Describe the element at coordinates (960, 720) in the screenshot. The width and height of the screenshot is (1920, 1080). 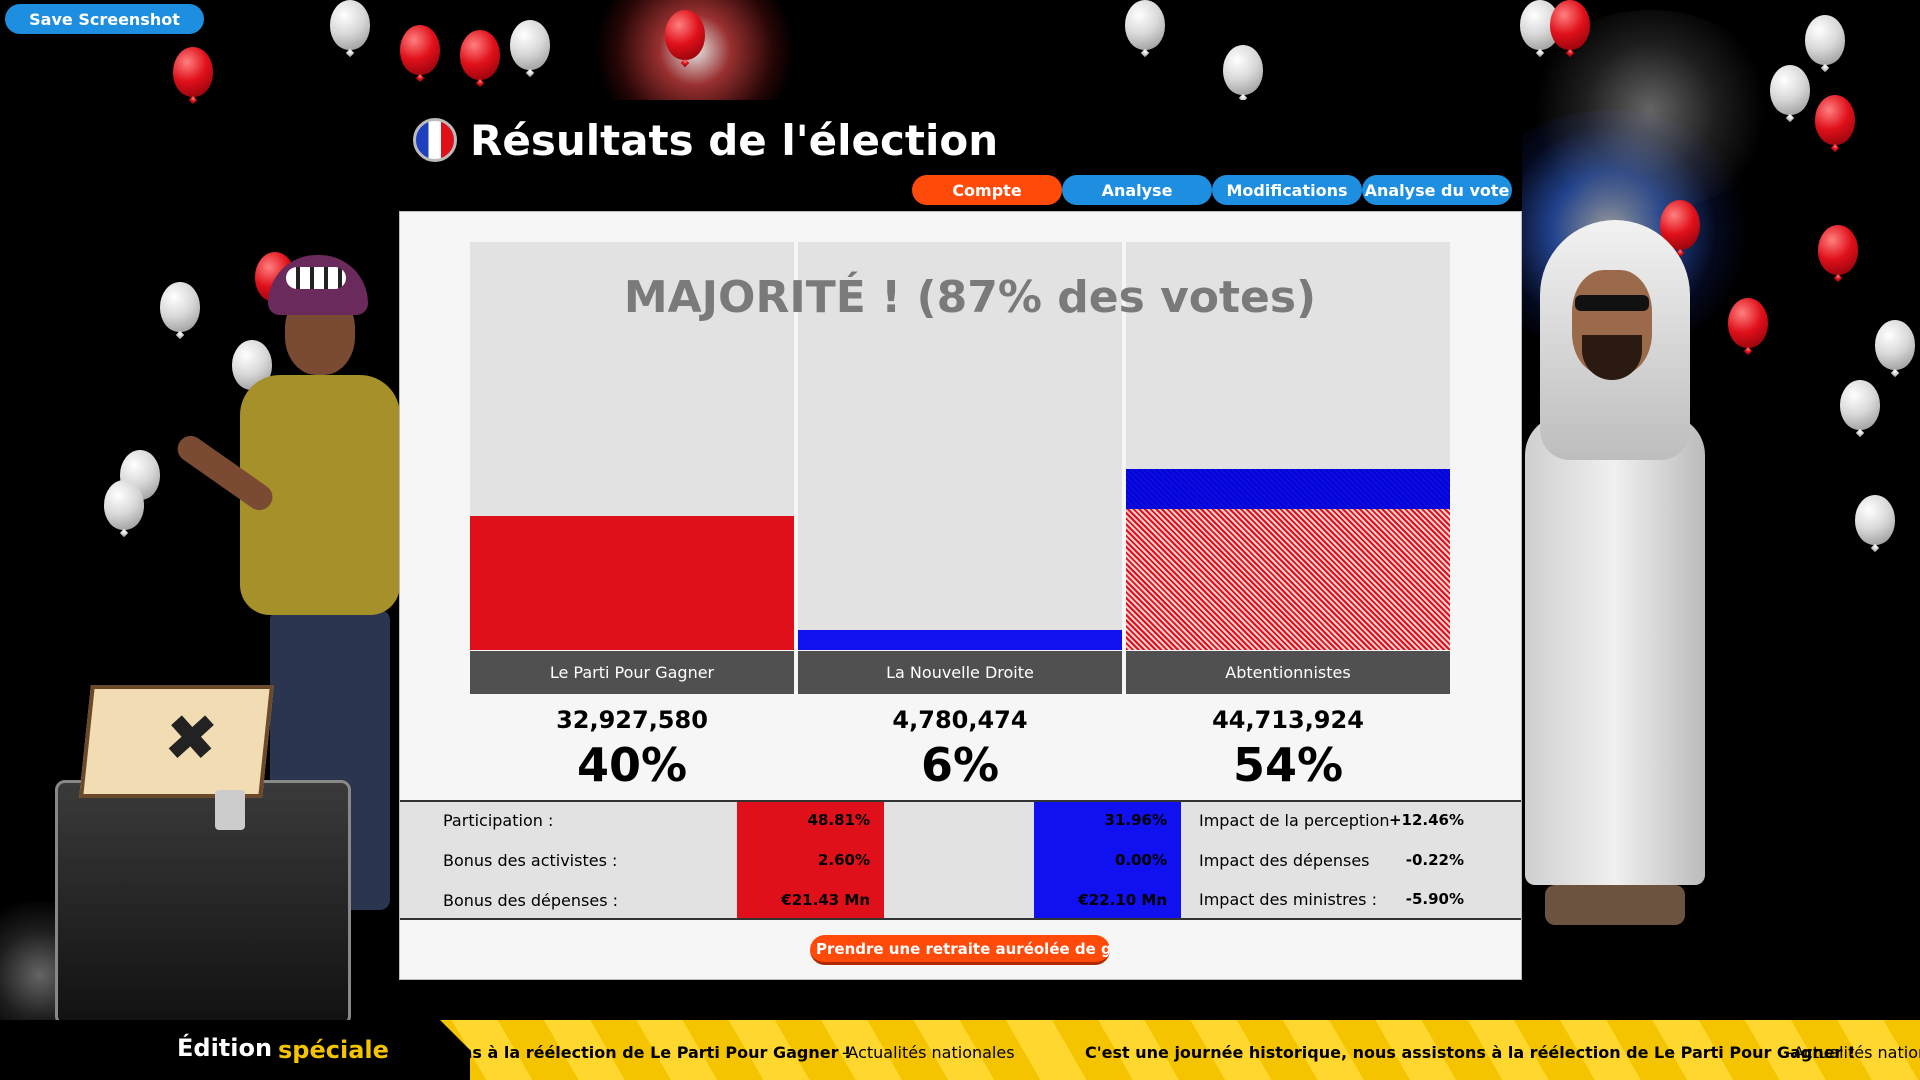
I see `vote-count: 4,780,474` at that location.